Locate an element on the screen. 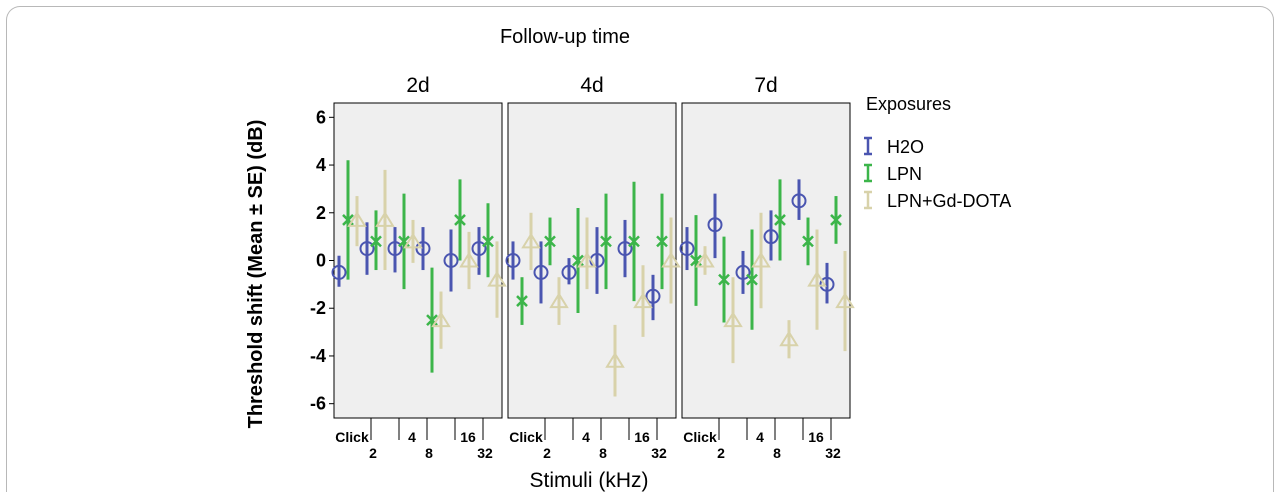 Image resolution: width=1281 pixels, height=494 pixels. y-tick-label: 0 is located at coordinates (321, 261).